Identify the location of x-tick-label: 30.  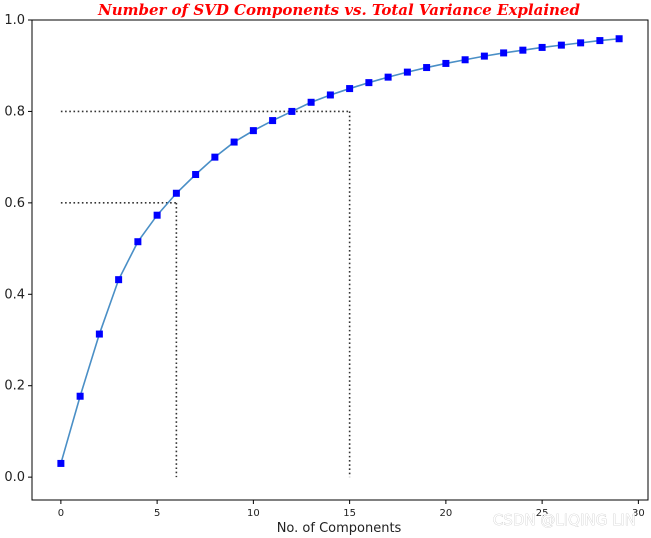
(638, 513).